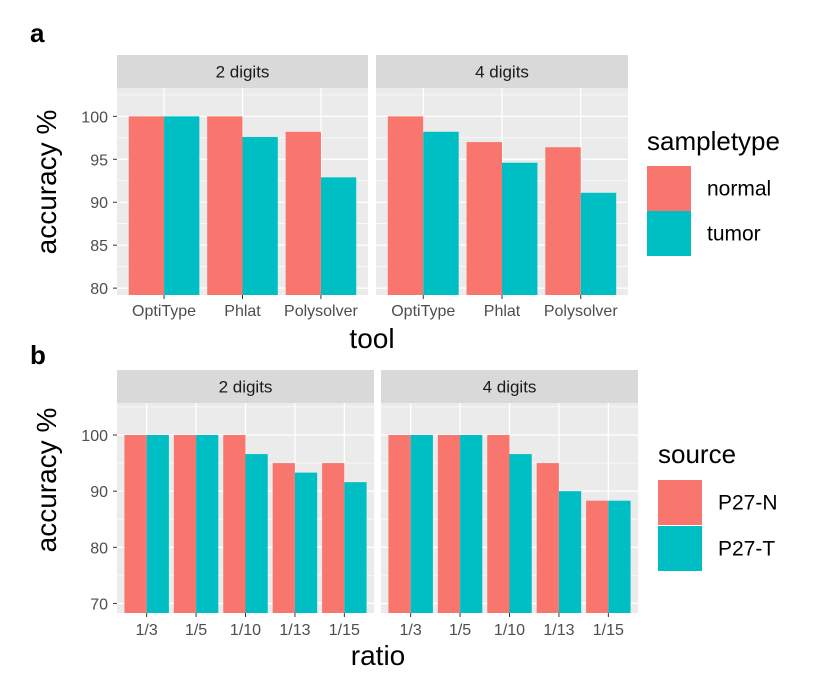 The width and height of the screenshot is (830, 694). Describe the element at coordinates (680, 502) in the screenshot. I see `legend-key-P27-N` at that location.